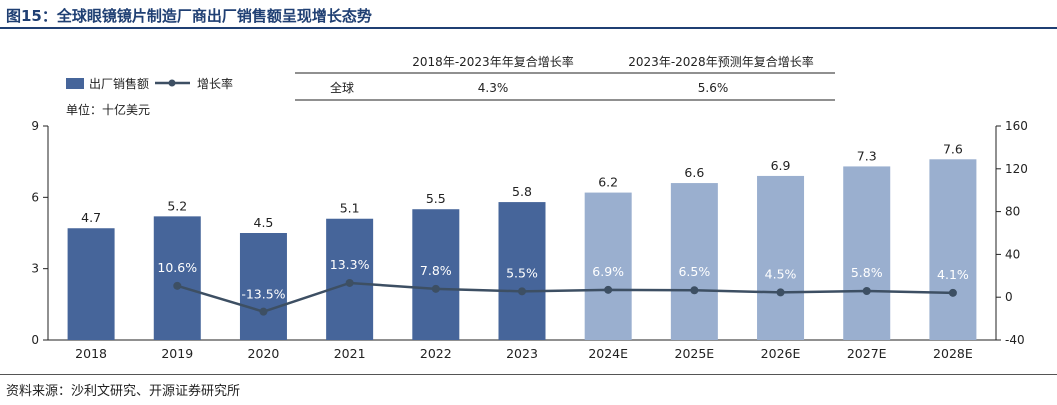 The width and height of the screenshot is (1057, 405). Describe the element at coordinates (436, 270) in the screenshot. I see `growth-label-2022: 7.8%` at that location.